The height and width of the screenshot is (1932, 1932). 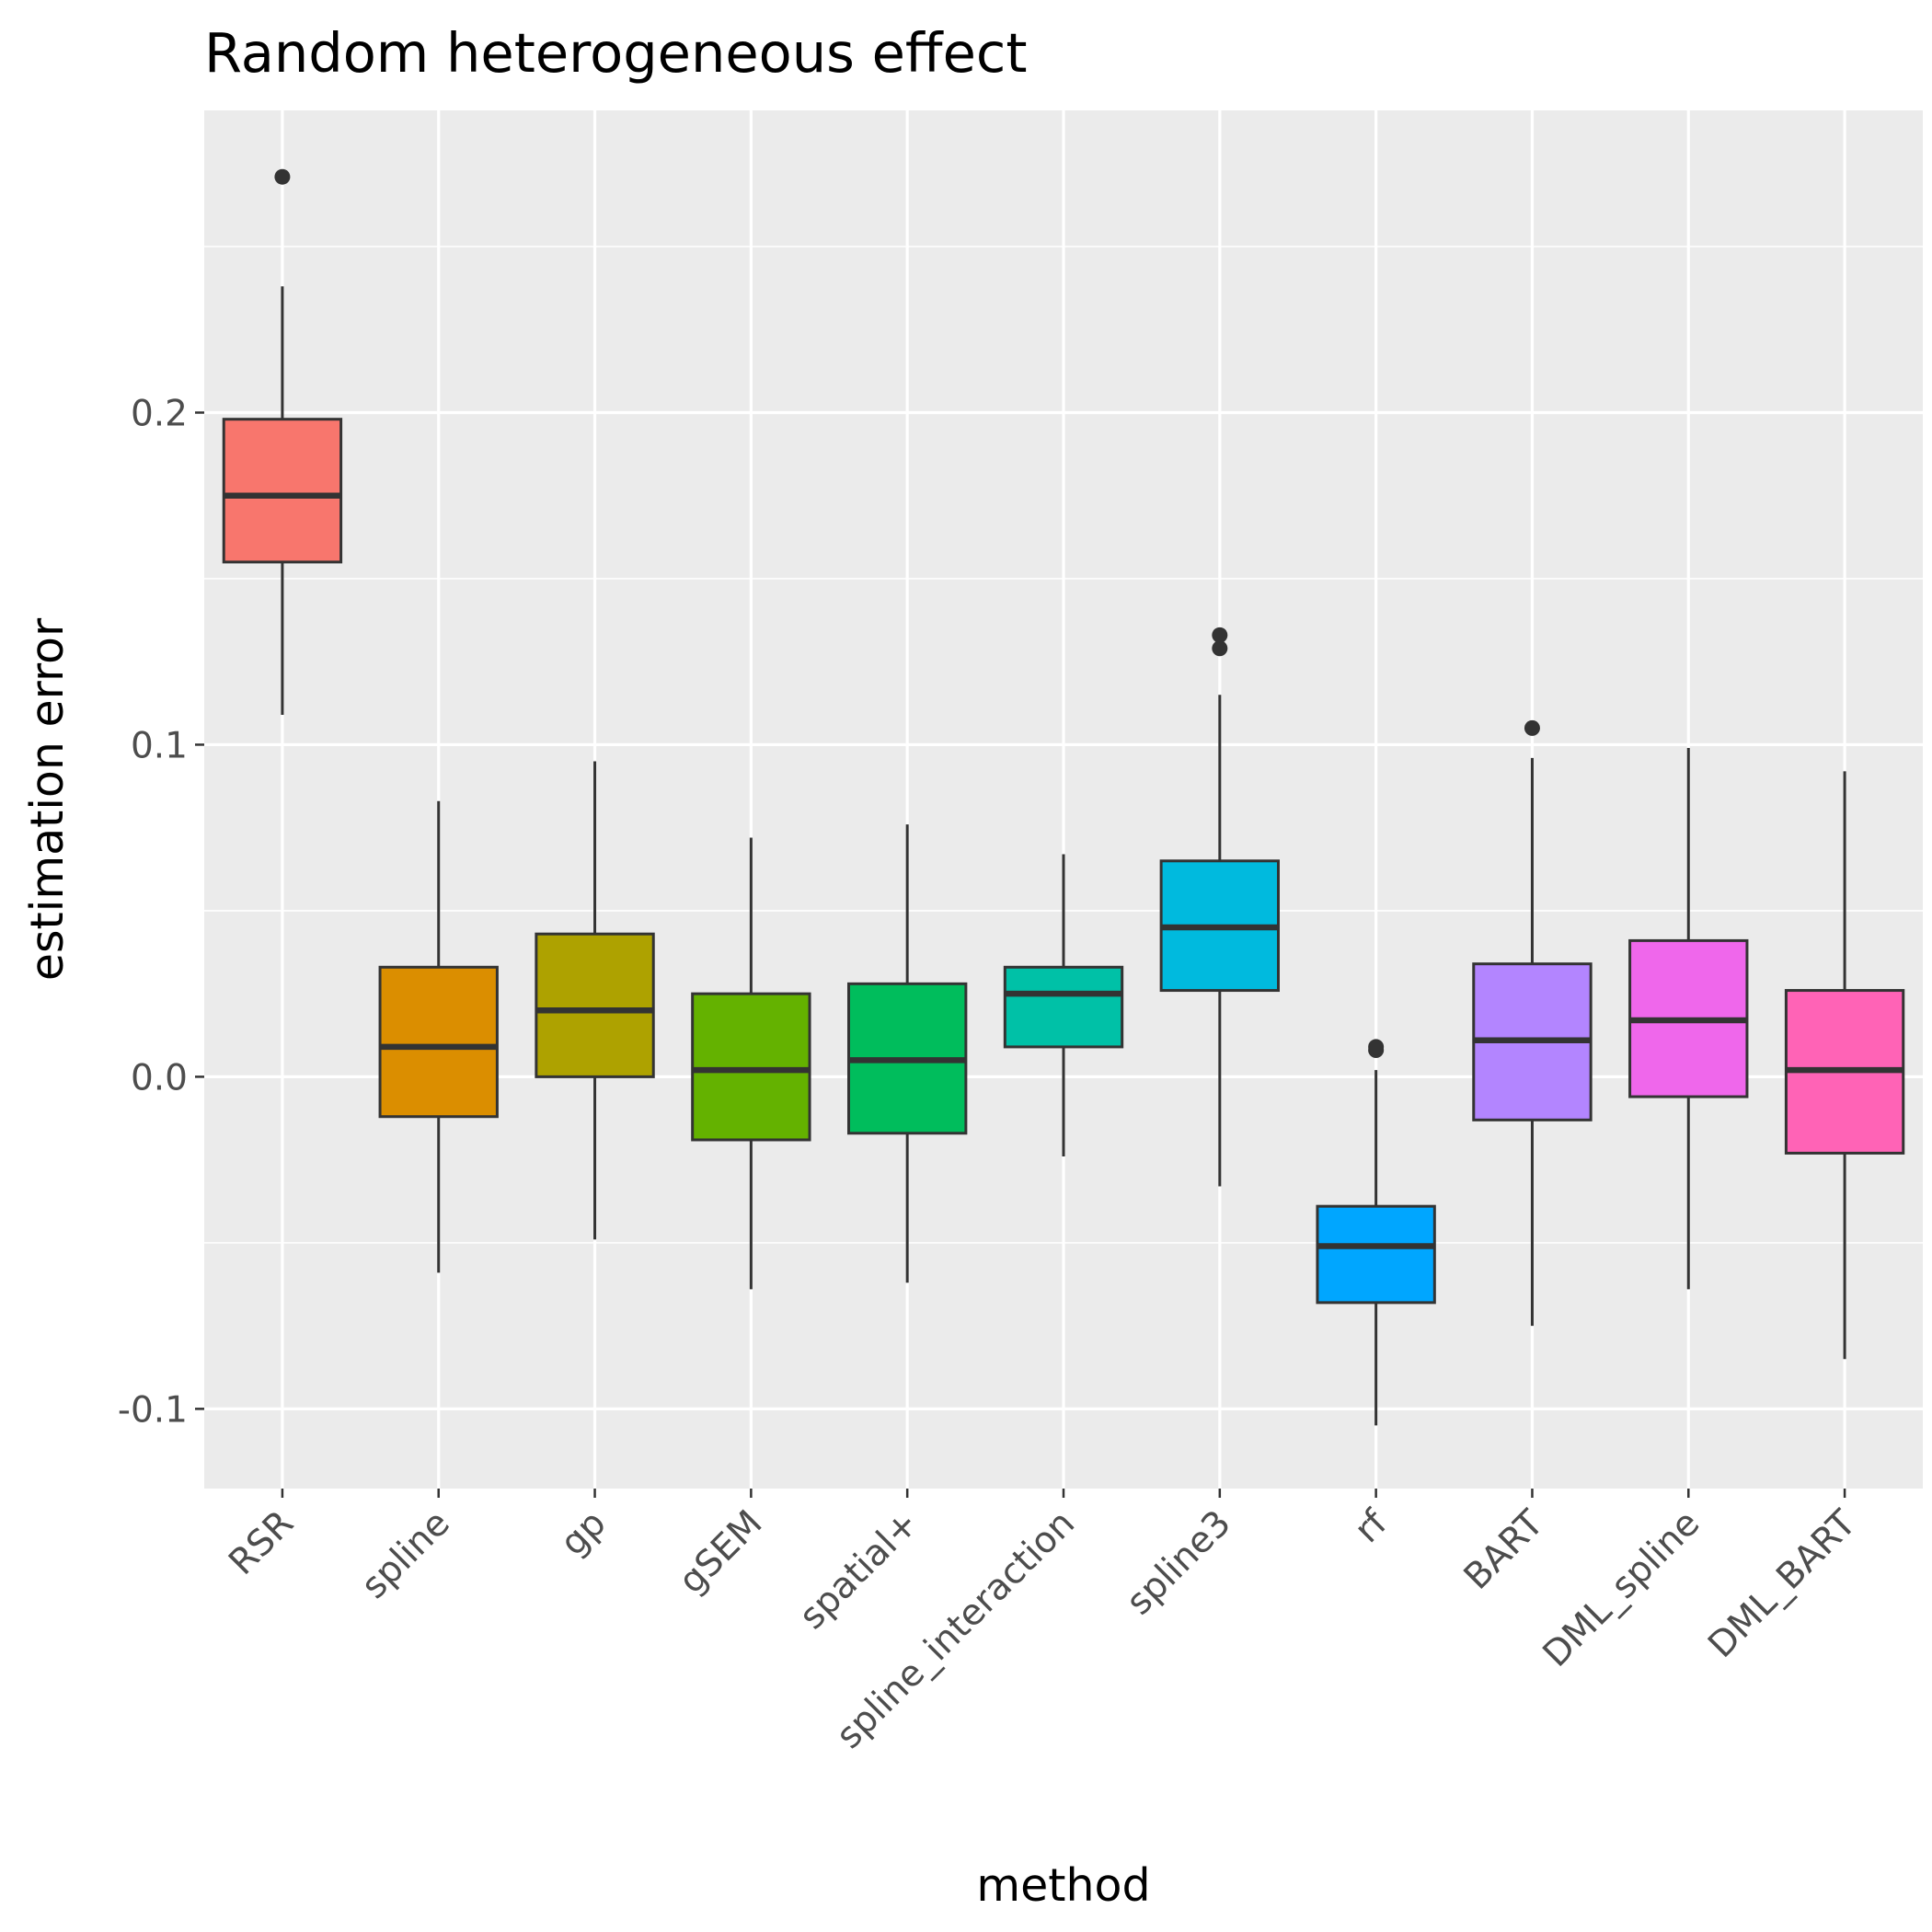 I want to click on box-spline_interaction, so click(x=1063, y=1005).